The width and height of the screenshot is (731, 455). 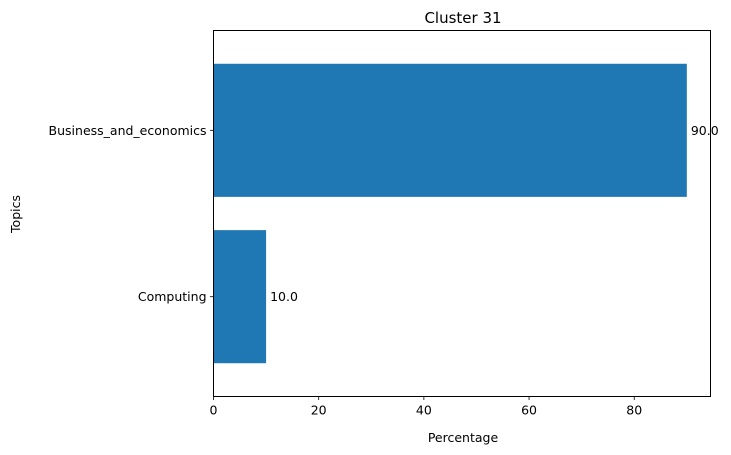 I want to click on y-axis-ticks: Business_and_economics Computing, so click(x=131, y=213).